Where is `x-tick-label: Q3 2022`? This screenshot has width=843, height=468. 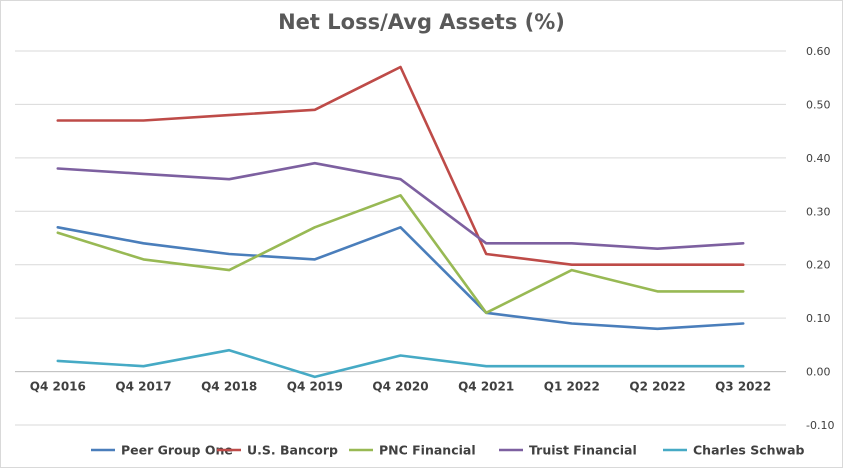 x-tick-label: Q3 2022 is located at coordinates (743, 387).